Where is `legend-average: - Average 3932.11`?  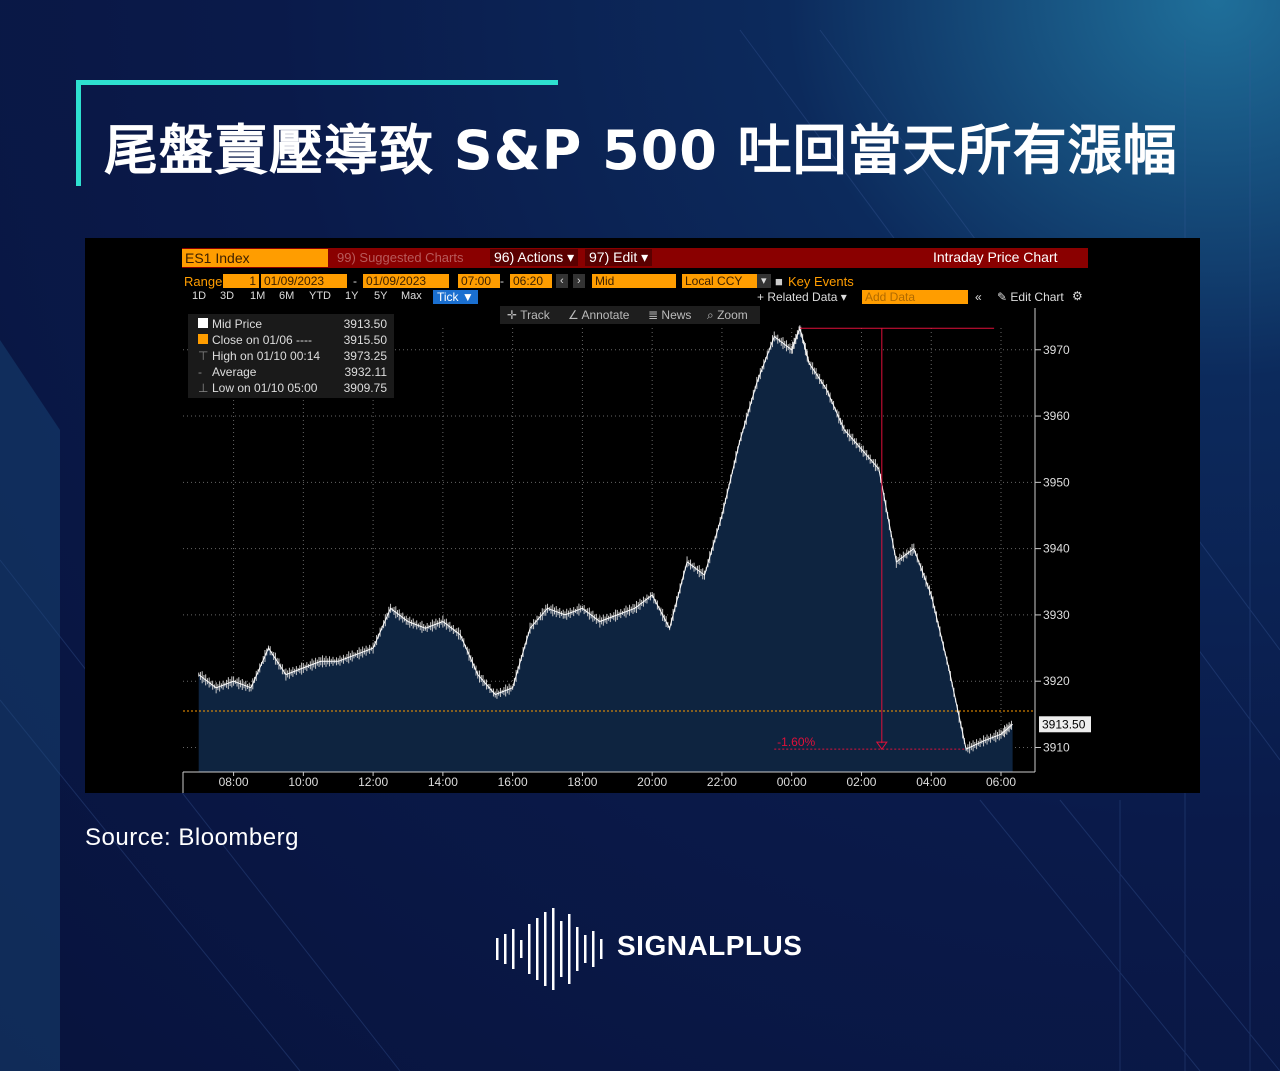
legend-average: - Average 3932.11 is located at coordinates (292, 372).